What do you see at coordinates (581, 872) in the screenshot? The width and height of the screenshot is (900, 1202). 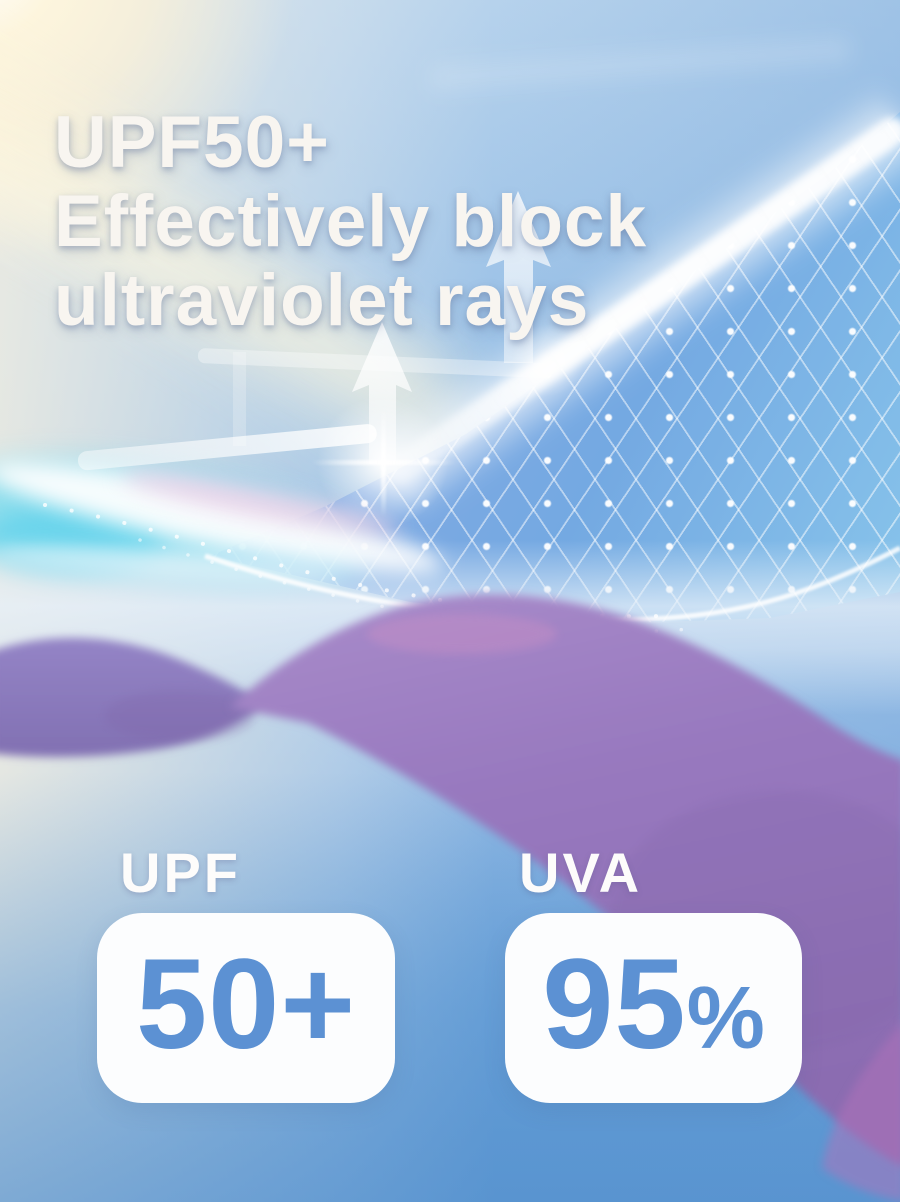 I see `stat-label-uva: UVA` at bounding box center [581, 872].